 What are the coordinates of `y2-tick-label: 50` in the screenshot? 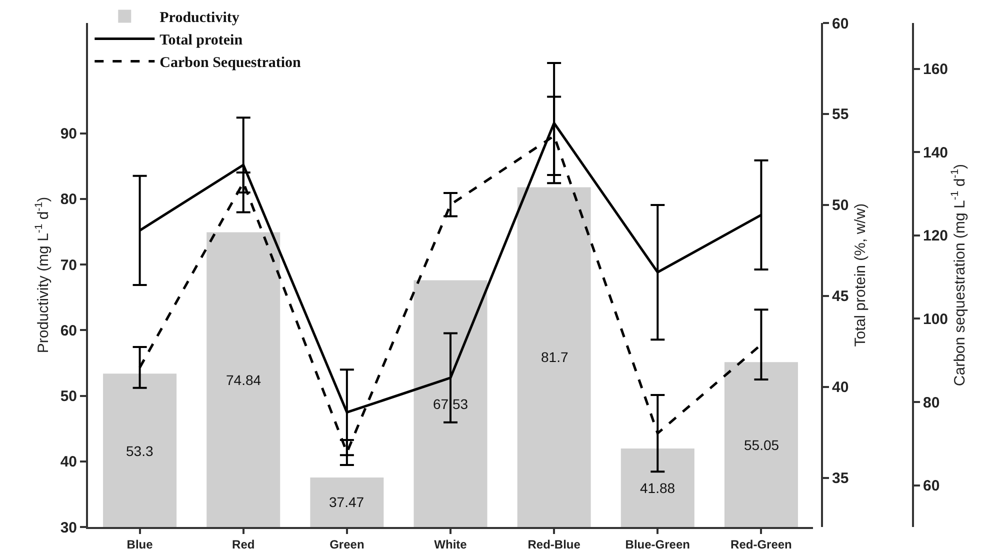 It's located at (840, 205).